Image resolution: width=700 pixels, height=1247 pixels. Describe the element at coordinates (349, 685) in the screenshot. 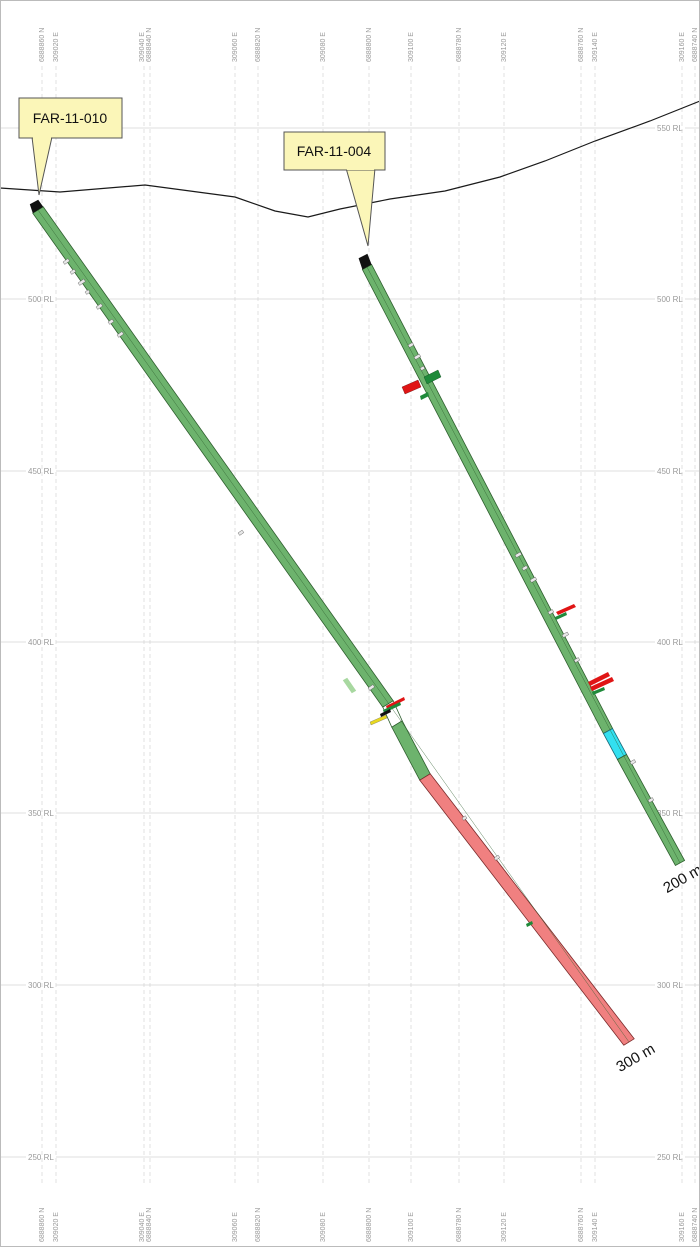

I see `trace-interval-light` at that location.